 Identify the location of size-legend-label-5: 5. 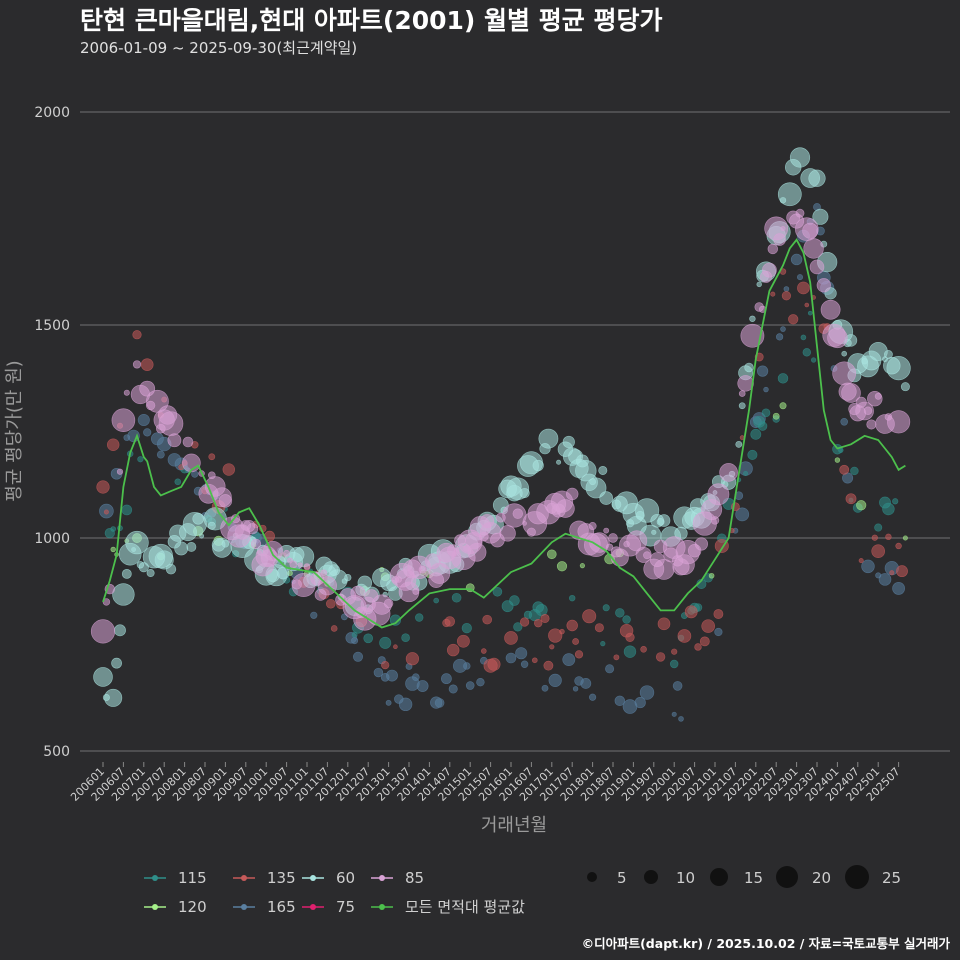
(622, 878).